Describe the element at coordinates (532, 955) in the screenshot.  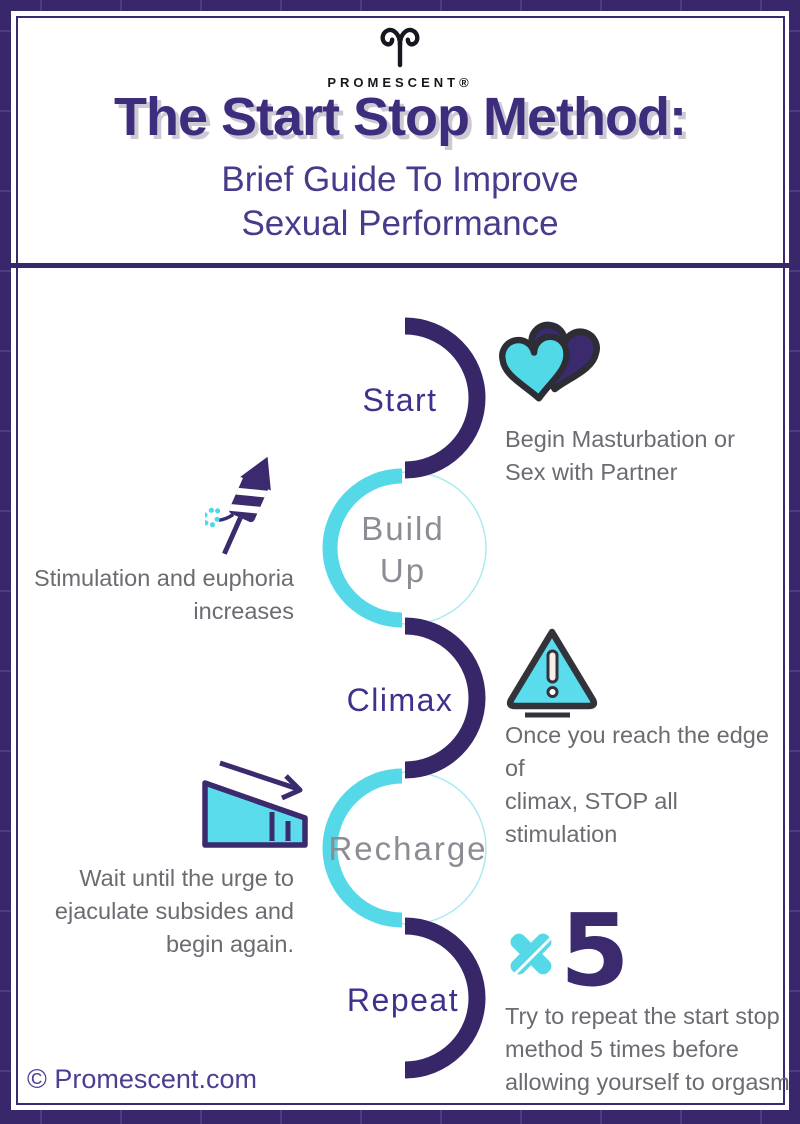
I see `times-icon` at that location.